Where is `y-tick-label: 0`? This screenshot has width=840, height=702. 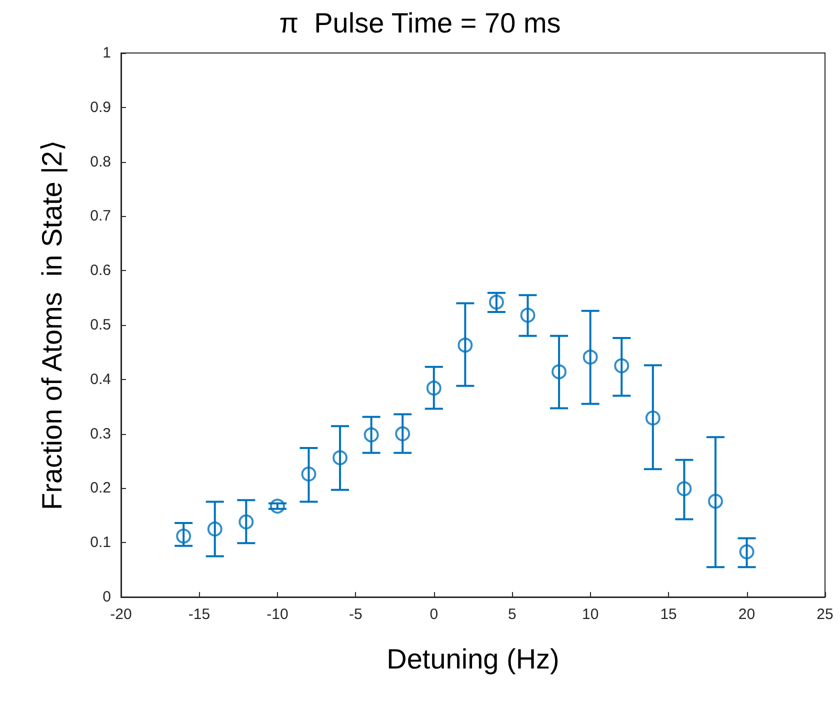
y-tick-label: 0 is located at coordinates (106, 597).